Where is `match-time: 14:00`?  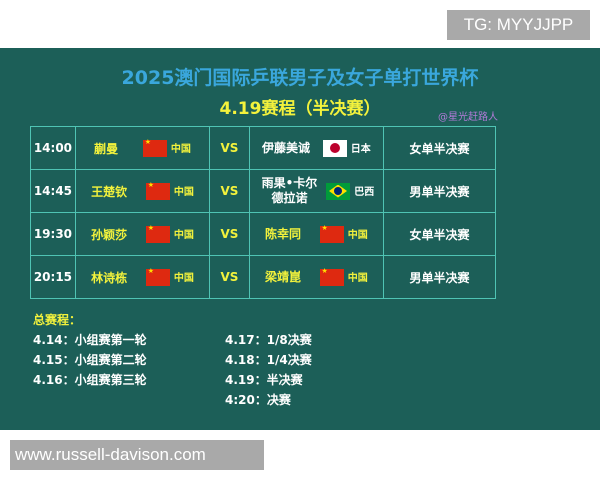
match-time: 14:00 is located at coordinates (53, 148).